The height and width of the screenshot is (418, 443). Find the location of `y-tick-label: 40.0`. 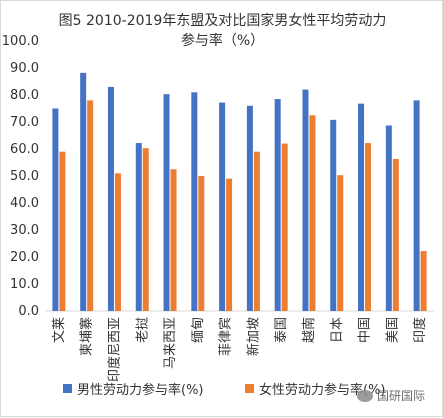

y-tick-label: 40.0 is located at coordinates (24, 203).